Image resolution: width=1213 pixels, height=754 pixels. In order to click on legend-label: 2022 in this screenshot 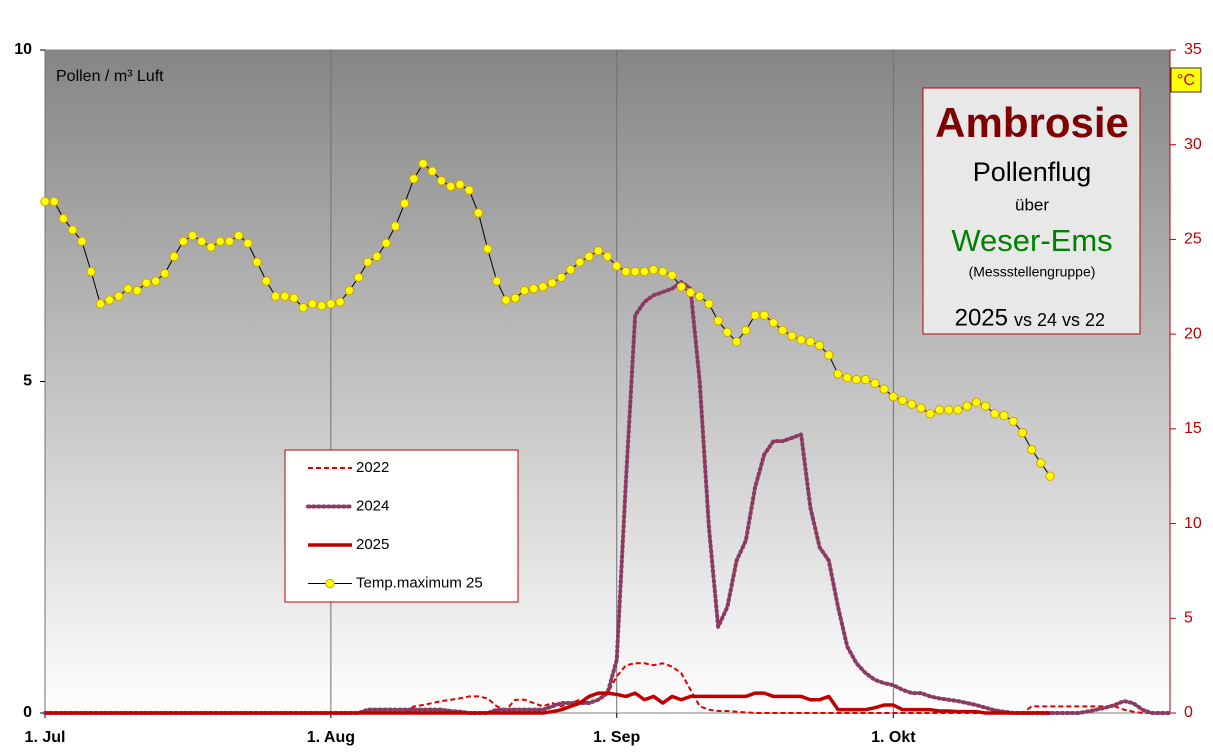, I will do `click(372, 467)`.